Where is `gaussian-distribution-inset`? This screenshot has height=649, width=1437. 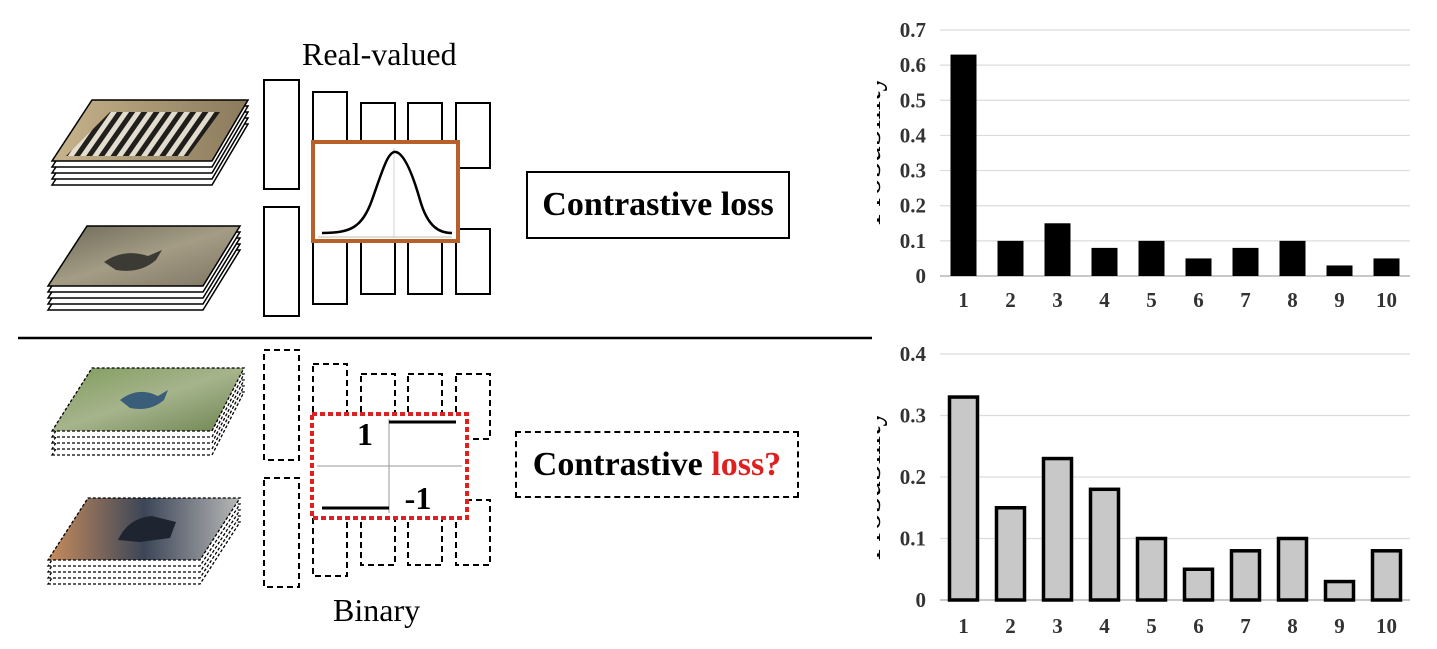 gaussian-distribution-inset is located at coordinates (385, 191).